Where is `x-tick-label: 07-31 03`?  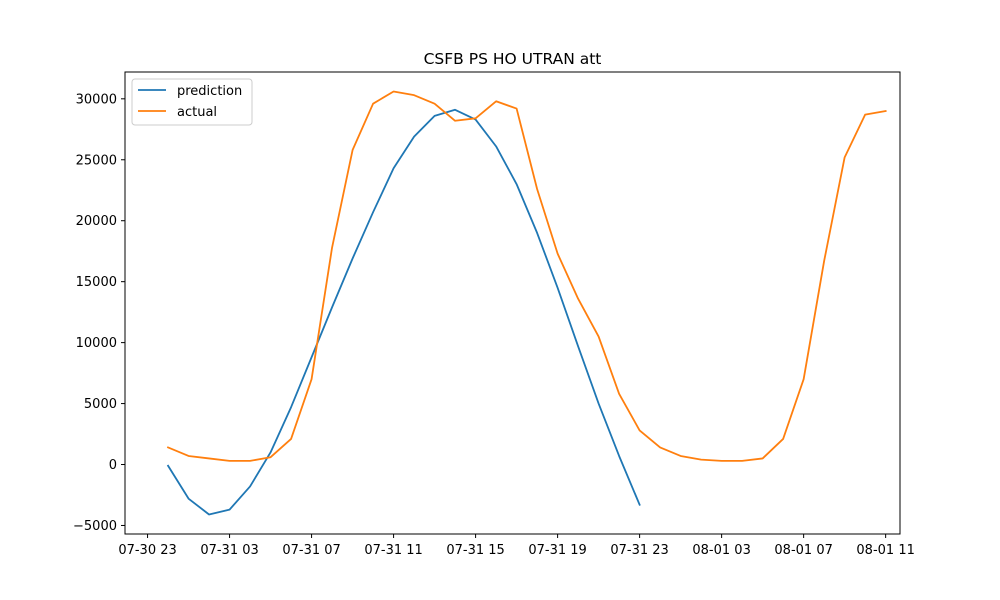
x-tick-label: 07-31 03 is located at coordinates (229, 550).